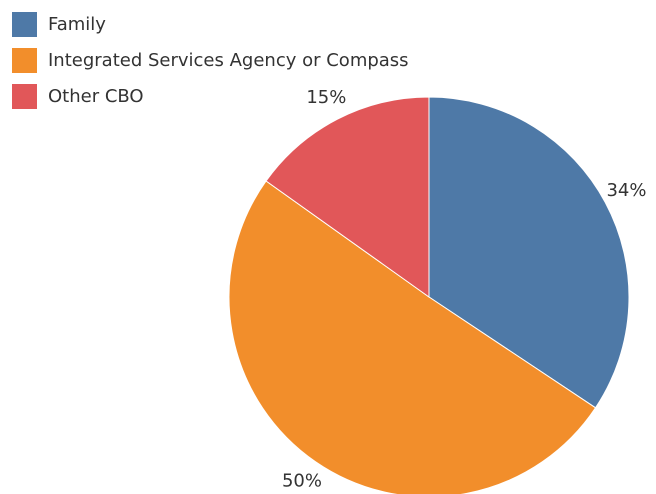  Describe the element at coordinates (302, 481) in the screenshot. I see `value-label: 50%` at that location.